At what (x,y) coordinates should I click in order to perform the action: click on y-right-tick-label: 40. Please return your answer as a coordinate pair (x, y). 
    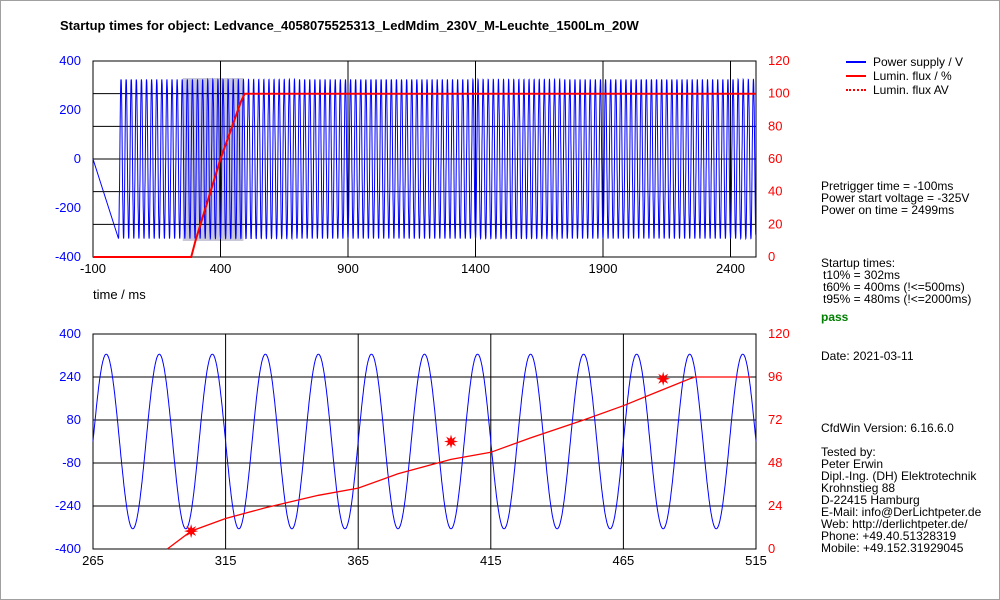
    Looking at the image, I should click on (775, 191).